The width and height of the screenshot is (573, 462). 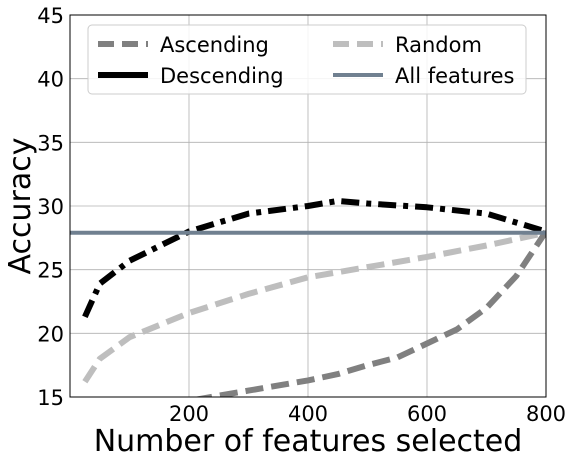 I want to click on y-tick-label: 15, so click(x=50, y=398).